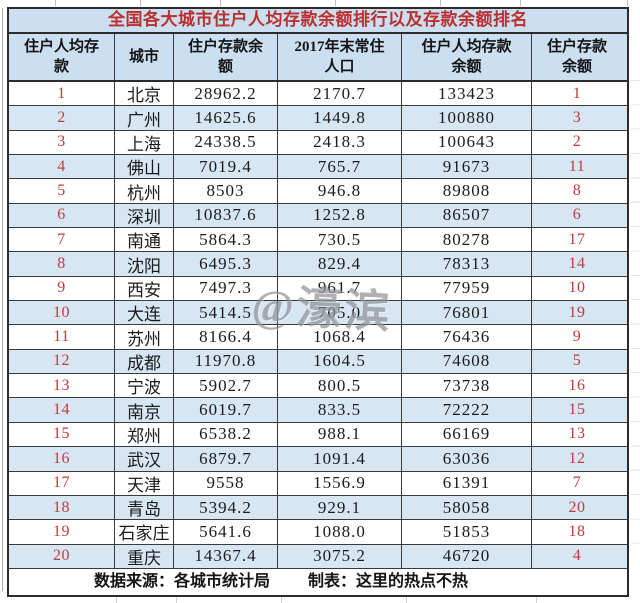  Describe the element at coordinates (226, 118) in the screenshot. I see `deposit-balance-cell: 14625.6` at that location.